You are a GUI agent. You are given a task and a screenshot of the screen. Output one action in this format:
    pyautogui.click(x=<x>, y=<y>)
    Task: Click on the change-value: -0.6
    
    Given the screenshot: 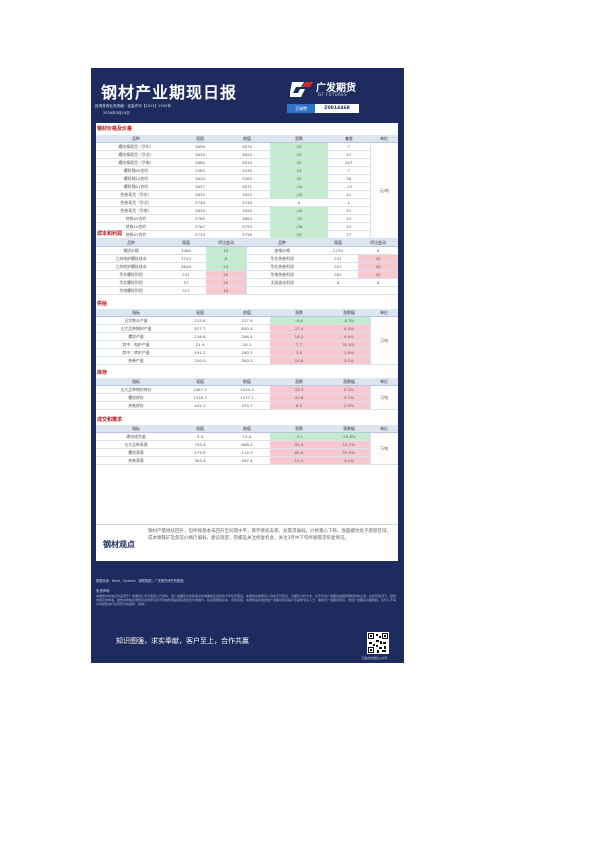 What is the action you would take?
    pyautogui.click(x=299, y=320)
    